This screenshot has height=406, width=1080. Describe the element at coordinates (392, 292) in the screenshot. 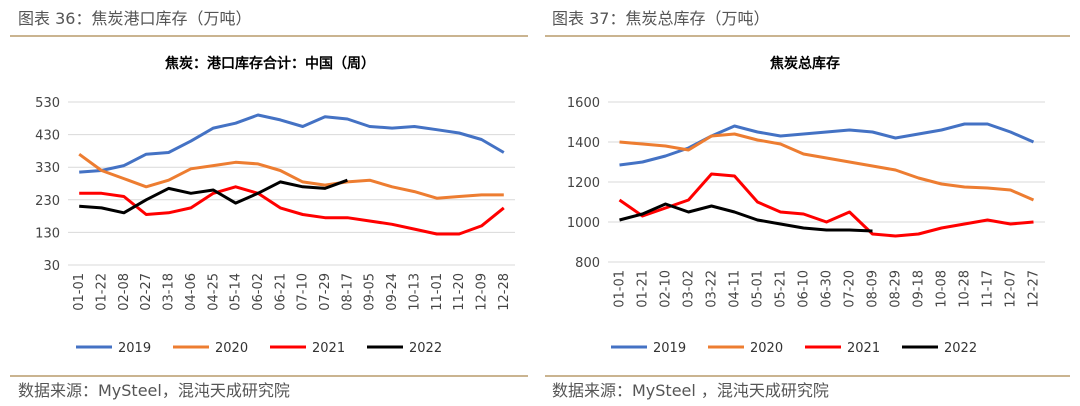

I see `x-tick-label: 09-24` at that location.